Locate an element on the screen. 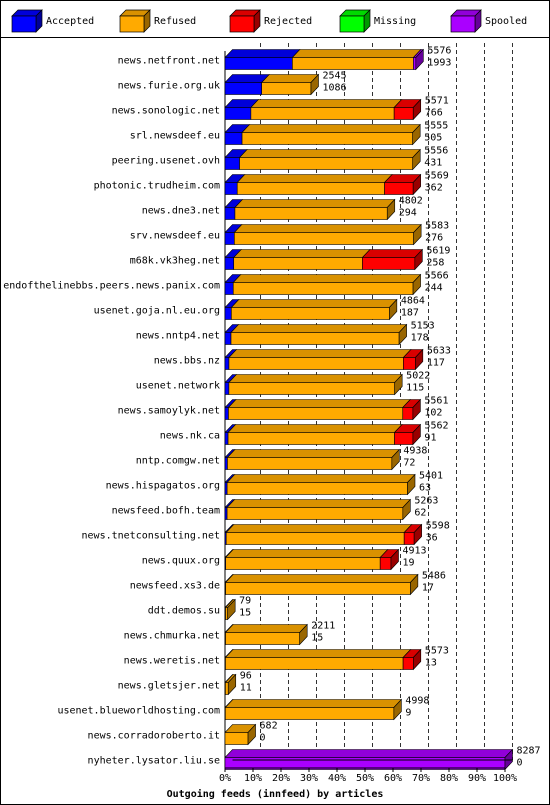  bar-accepted-label: 117 is located at coordinates (436, 363).